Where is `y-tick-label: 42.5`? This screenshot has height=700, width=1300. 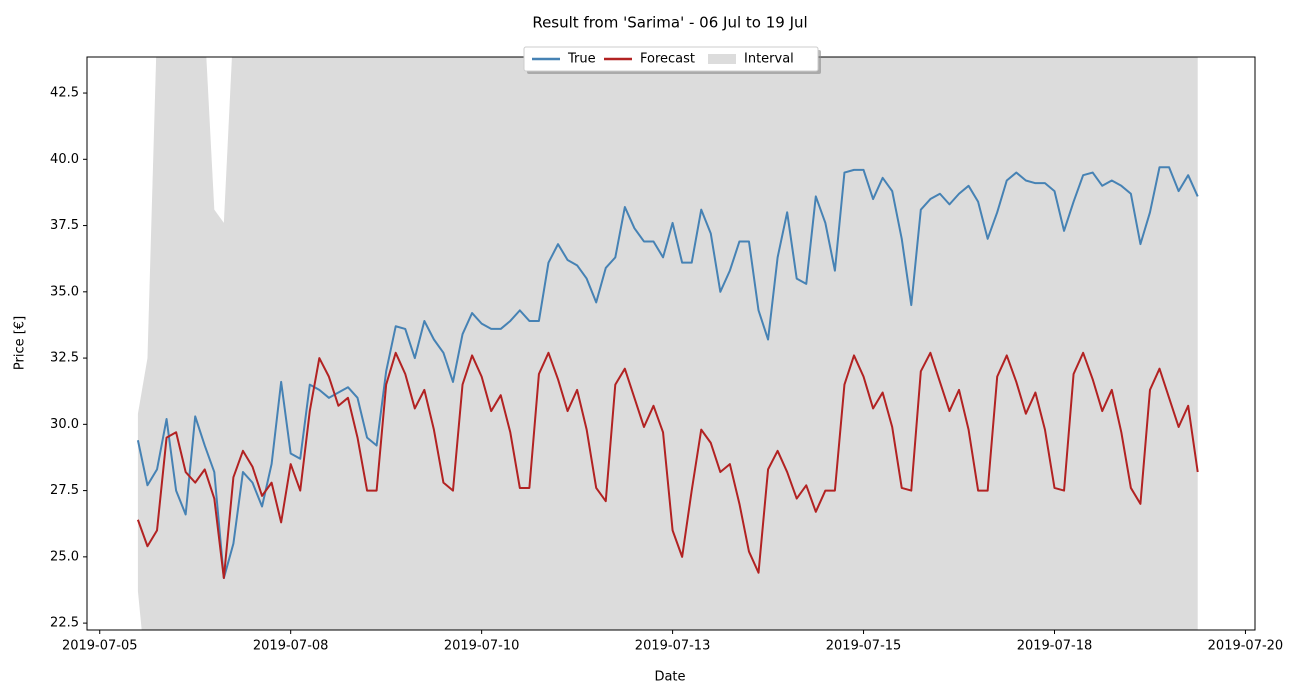 y-tick-label: 42.5 is located at coordinates (64, 93).